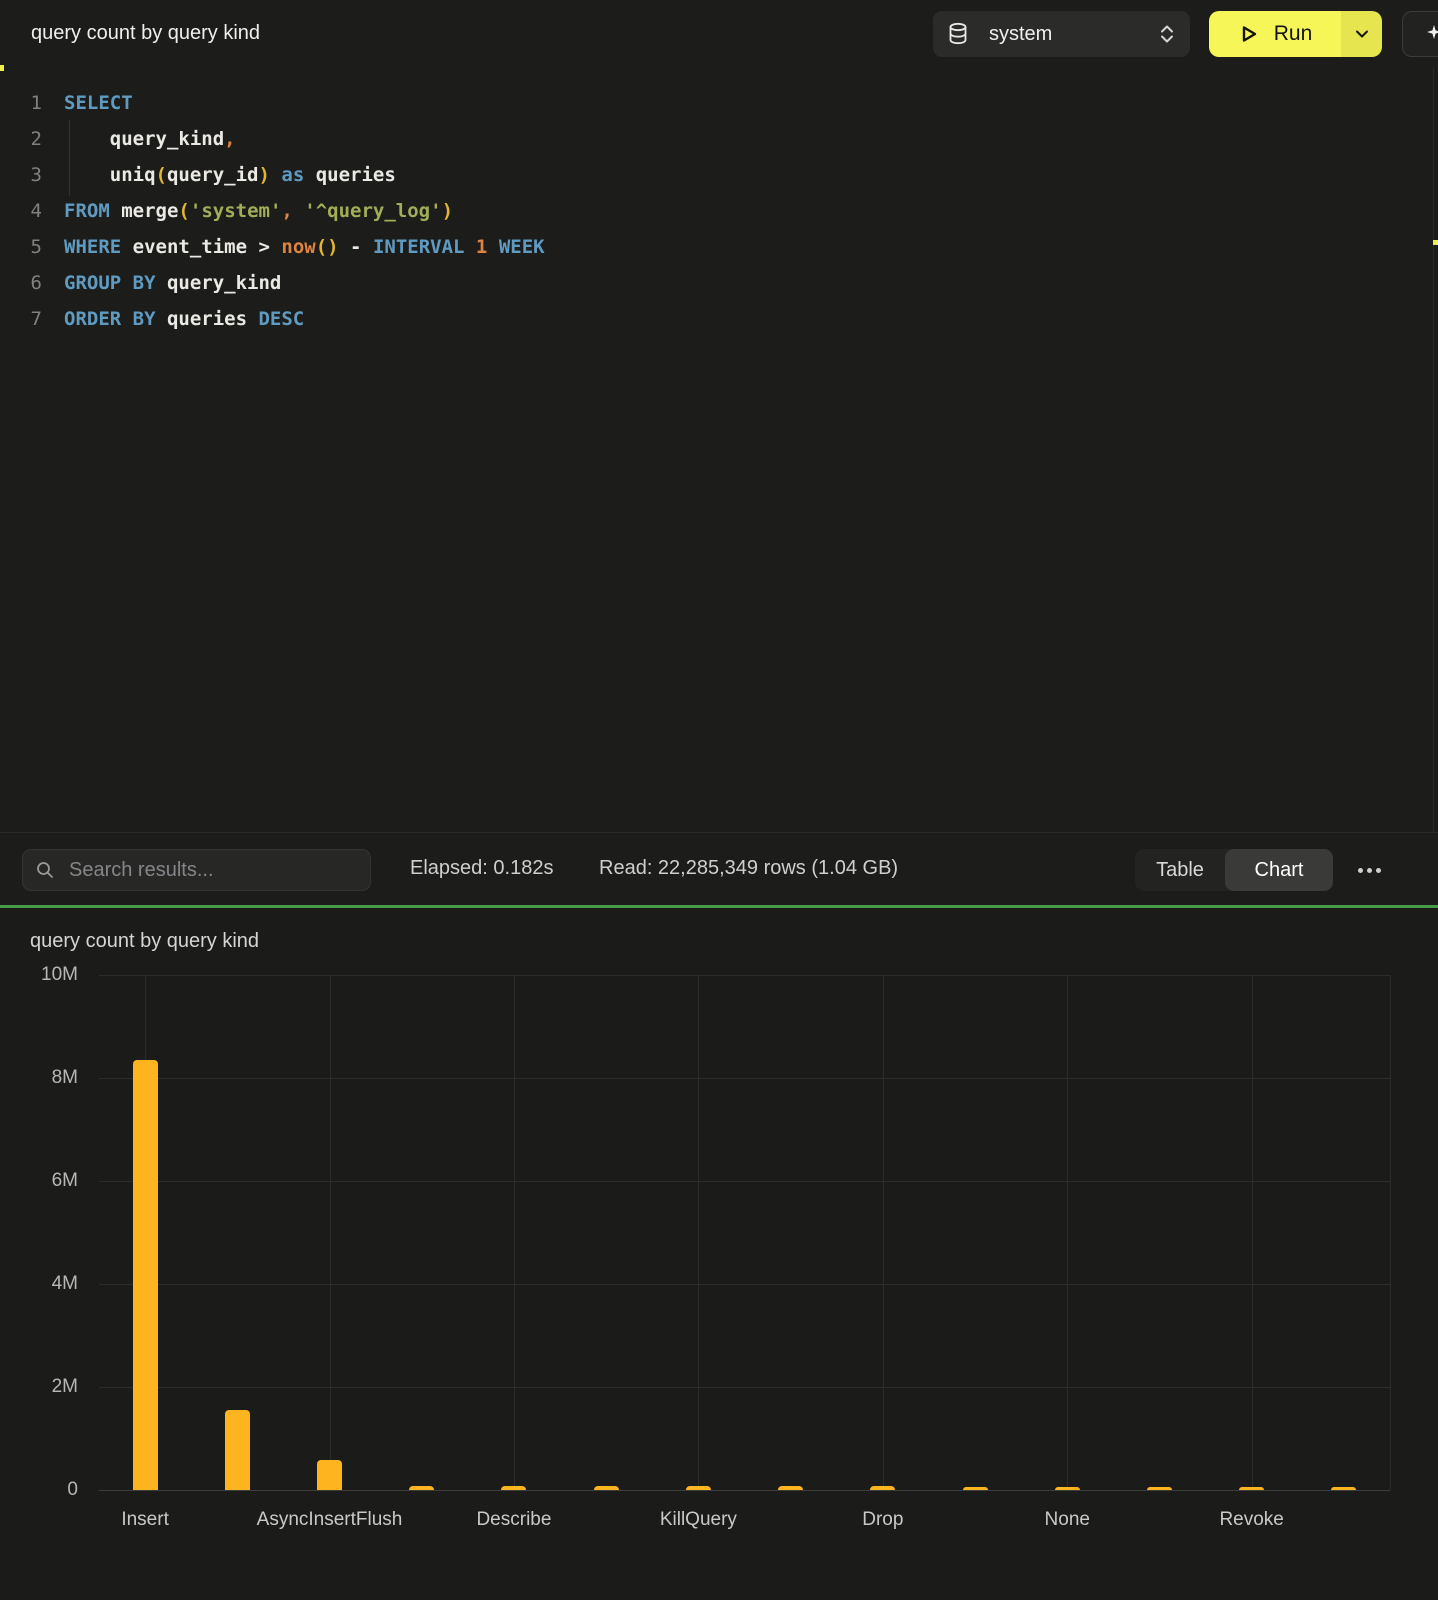 The image size is (1438, 1600). I want to click on code-line: 4 FROM merge('system', '^query_log'), so click(710, 211).